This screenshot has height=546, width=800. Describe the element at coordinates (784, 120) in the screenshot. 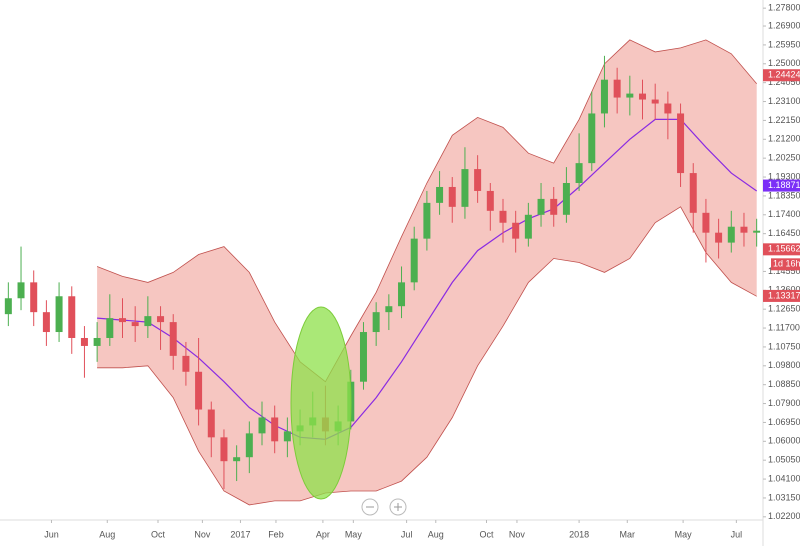

I see `y-tick-label: 1.22150` at that location.